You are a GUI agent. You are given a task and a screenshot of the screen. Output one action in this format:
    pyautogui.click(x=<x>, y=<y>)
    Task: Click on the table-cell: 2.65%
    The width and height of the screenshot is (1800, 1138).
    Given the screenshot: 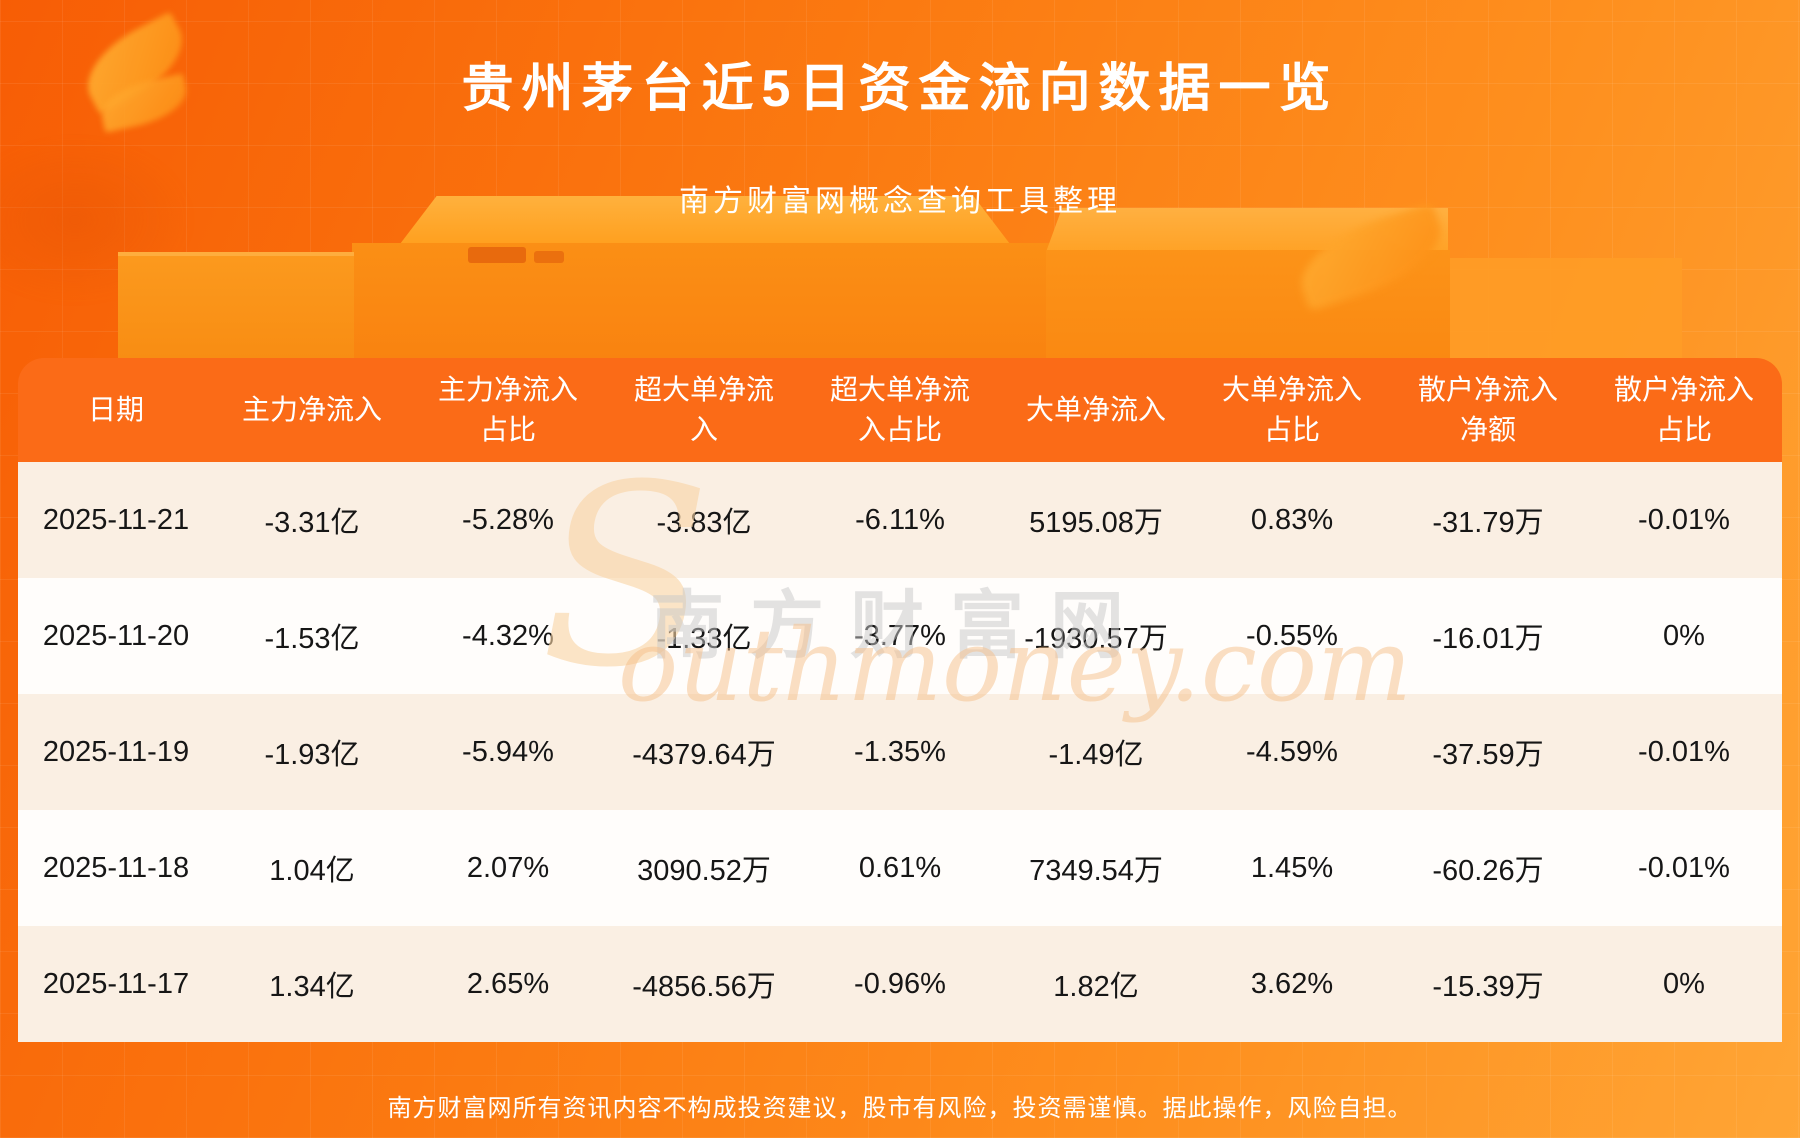 What is the action you would take?
    pyautogui.click(x=508, y=983)
    